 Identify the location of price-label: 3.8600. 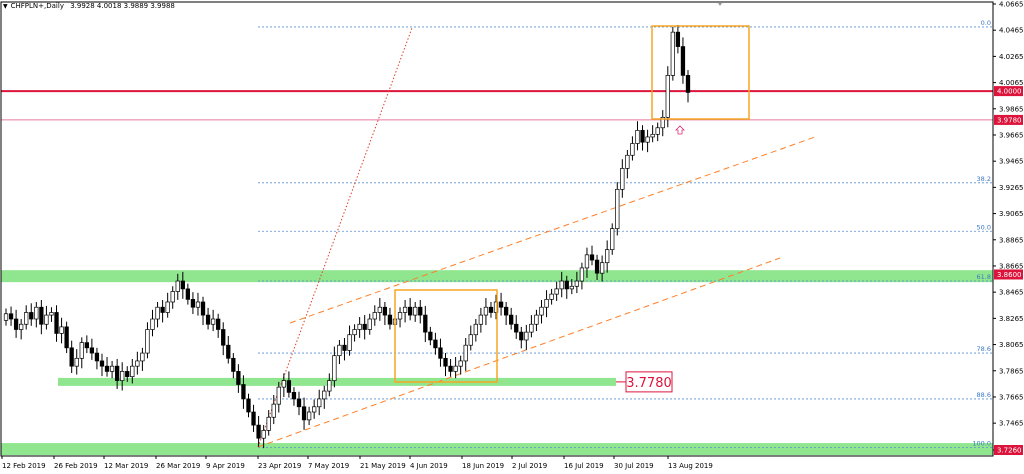
(1009, 275).